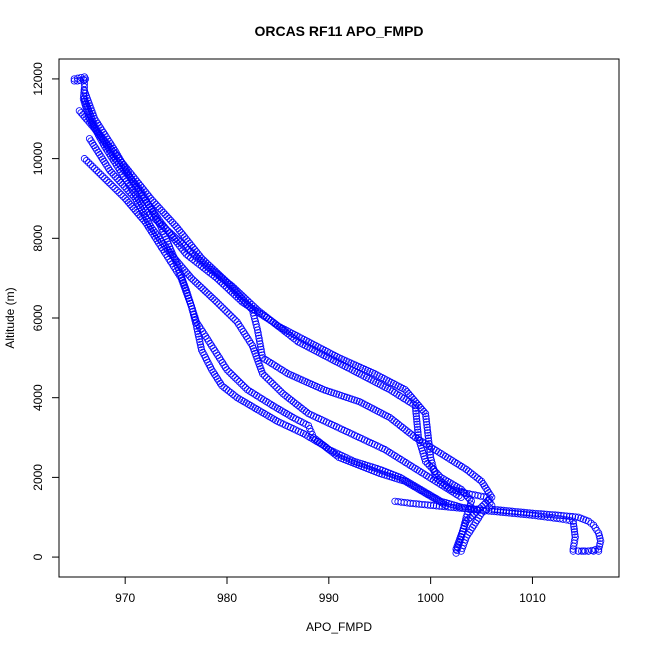 The width and height of the screenshot is (650, 650). Describe the element at coordinates (430, 598) in the screenshot. I see `x-tick-label: 1000` at that location.